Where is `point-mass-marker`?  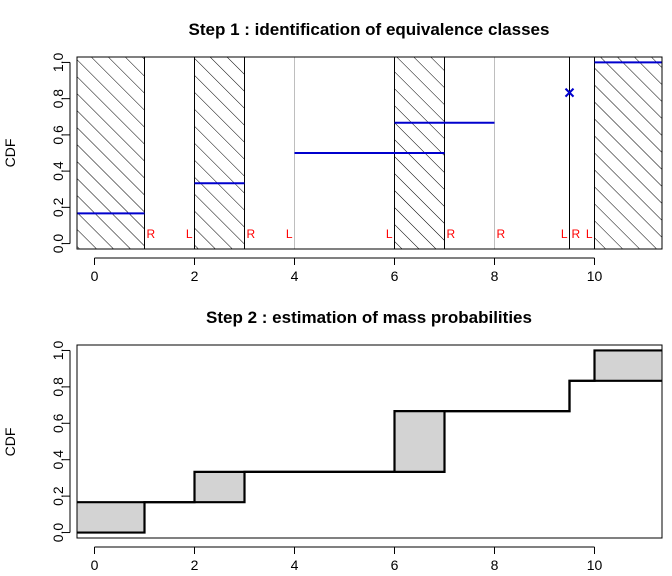 point-mass-marker is located at coordinates (569, 92).